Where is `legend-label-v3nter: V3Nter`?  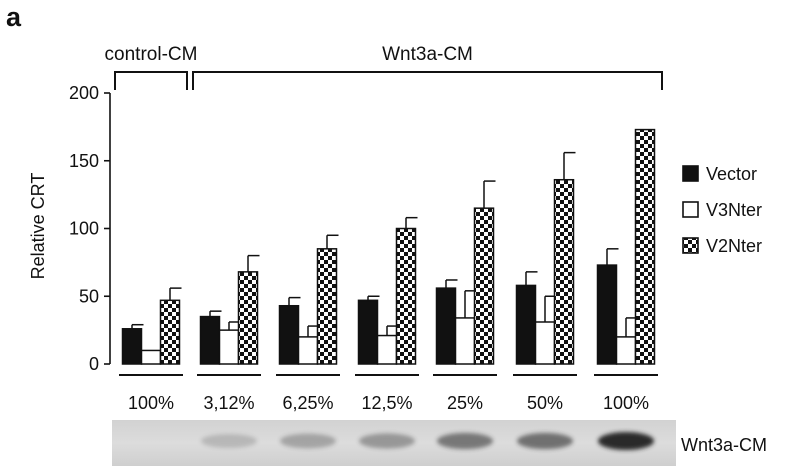
legend-label-v3nter: V3Nter is located at coordinates (734, 210).